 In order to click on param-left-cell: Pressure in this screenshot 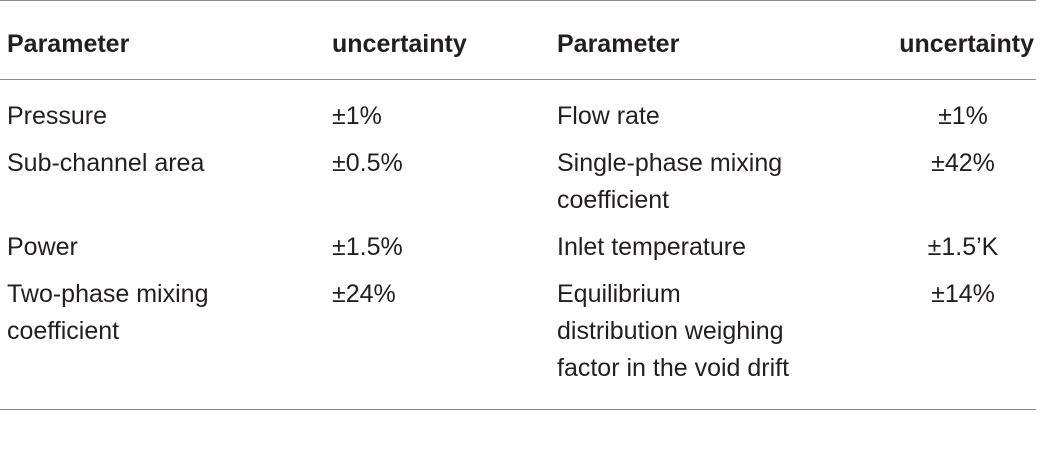, I will do `click(57, 116)`.